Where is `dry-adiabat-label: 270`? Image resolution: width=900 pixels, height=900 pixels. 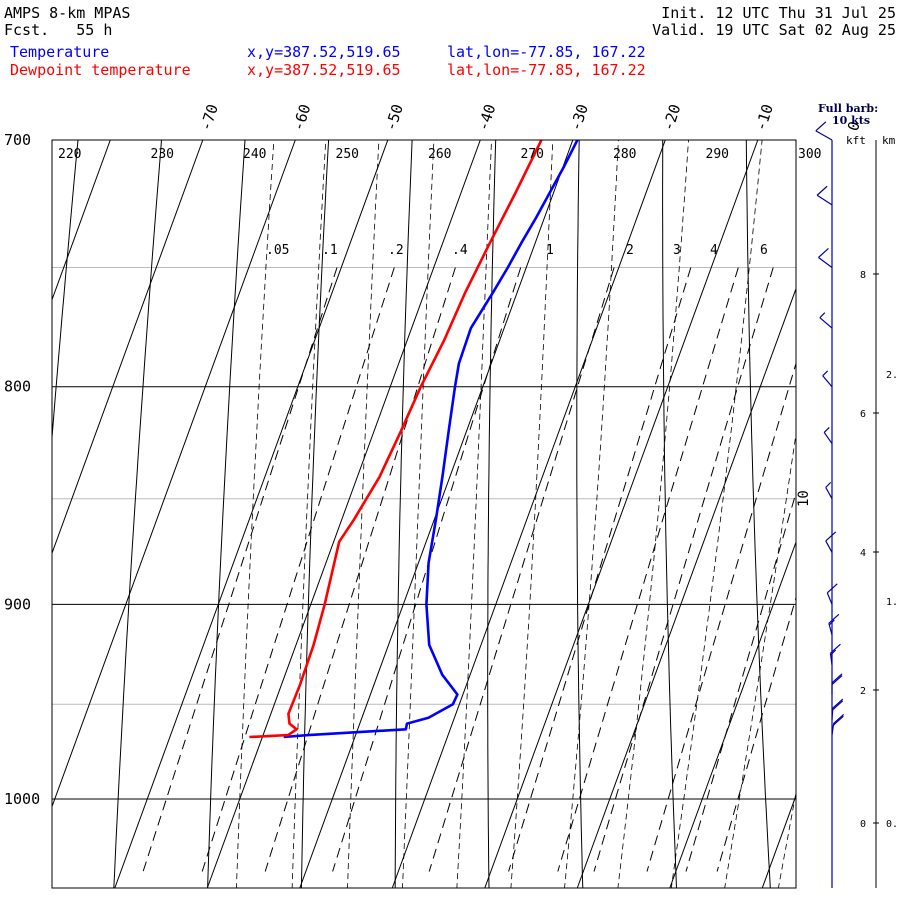 dry-adiabat-label: 270 is located at coordinates (532, 154).